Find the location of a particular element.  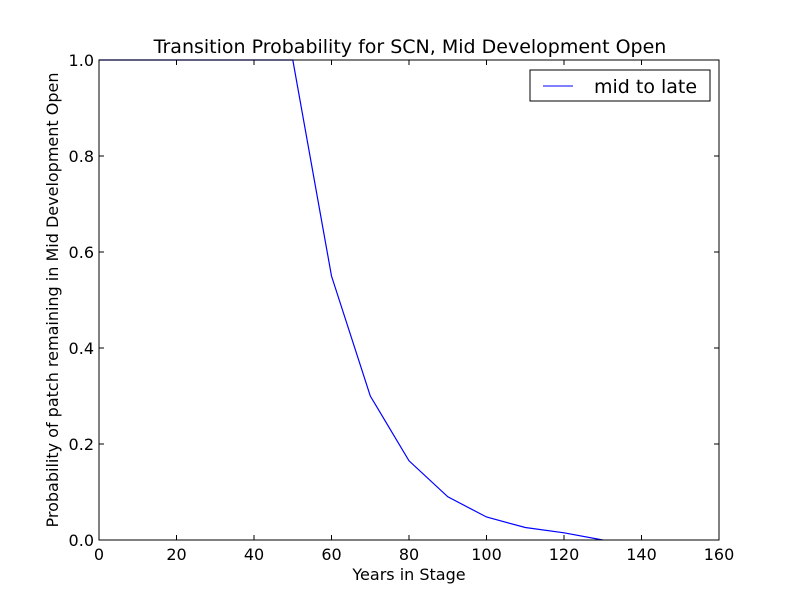

y-tick-label: 0.2 is located at coordinates (81, 444).